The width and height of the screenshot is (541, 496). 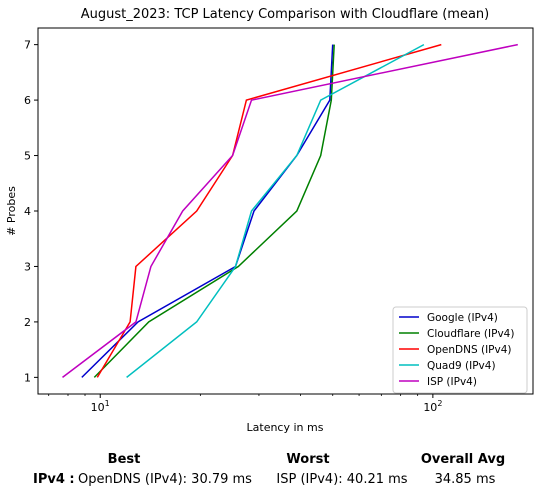 What do you see at coordinates (432, 406) in the screenshot?
I see `x-tick-label: 10²` at bounding box center [432, 406].